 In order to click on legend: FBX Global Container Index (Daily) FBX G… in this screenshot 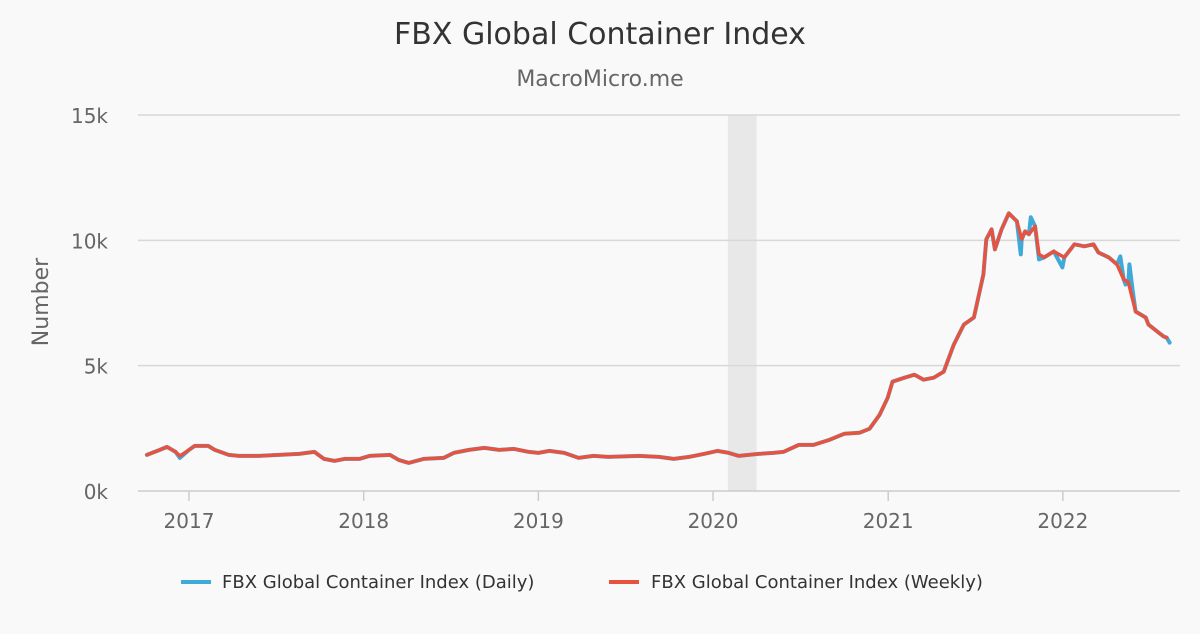, I will do `click(582, 582)`.